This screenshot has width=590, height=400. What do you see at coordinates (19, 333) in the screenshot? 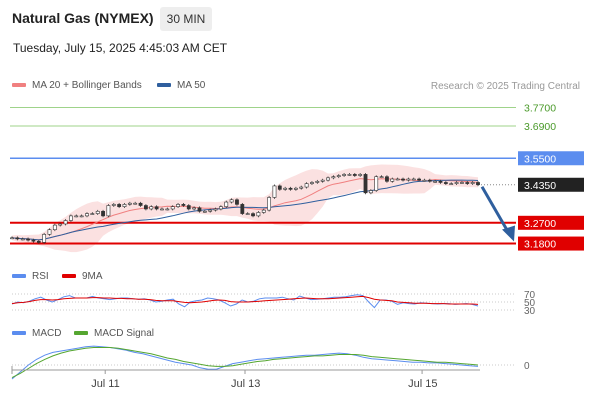
I see `macd-swatch` at bounding box center [19, 333].